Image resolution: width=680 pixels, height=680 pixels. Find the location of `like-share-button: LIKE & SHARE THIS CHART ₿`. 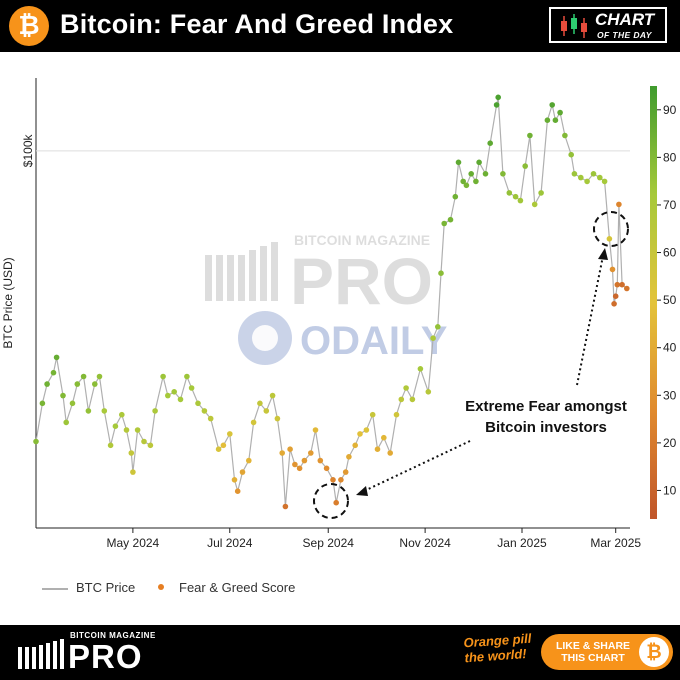

like-share-button: LIKE & SHARE THIS CHART ₿ is located at coordinates (607, 652).